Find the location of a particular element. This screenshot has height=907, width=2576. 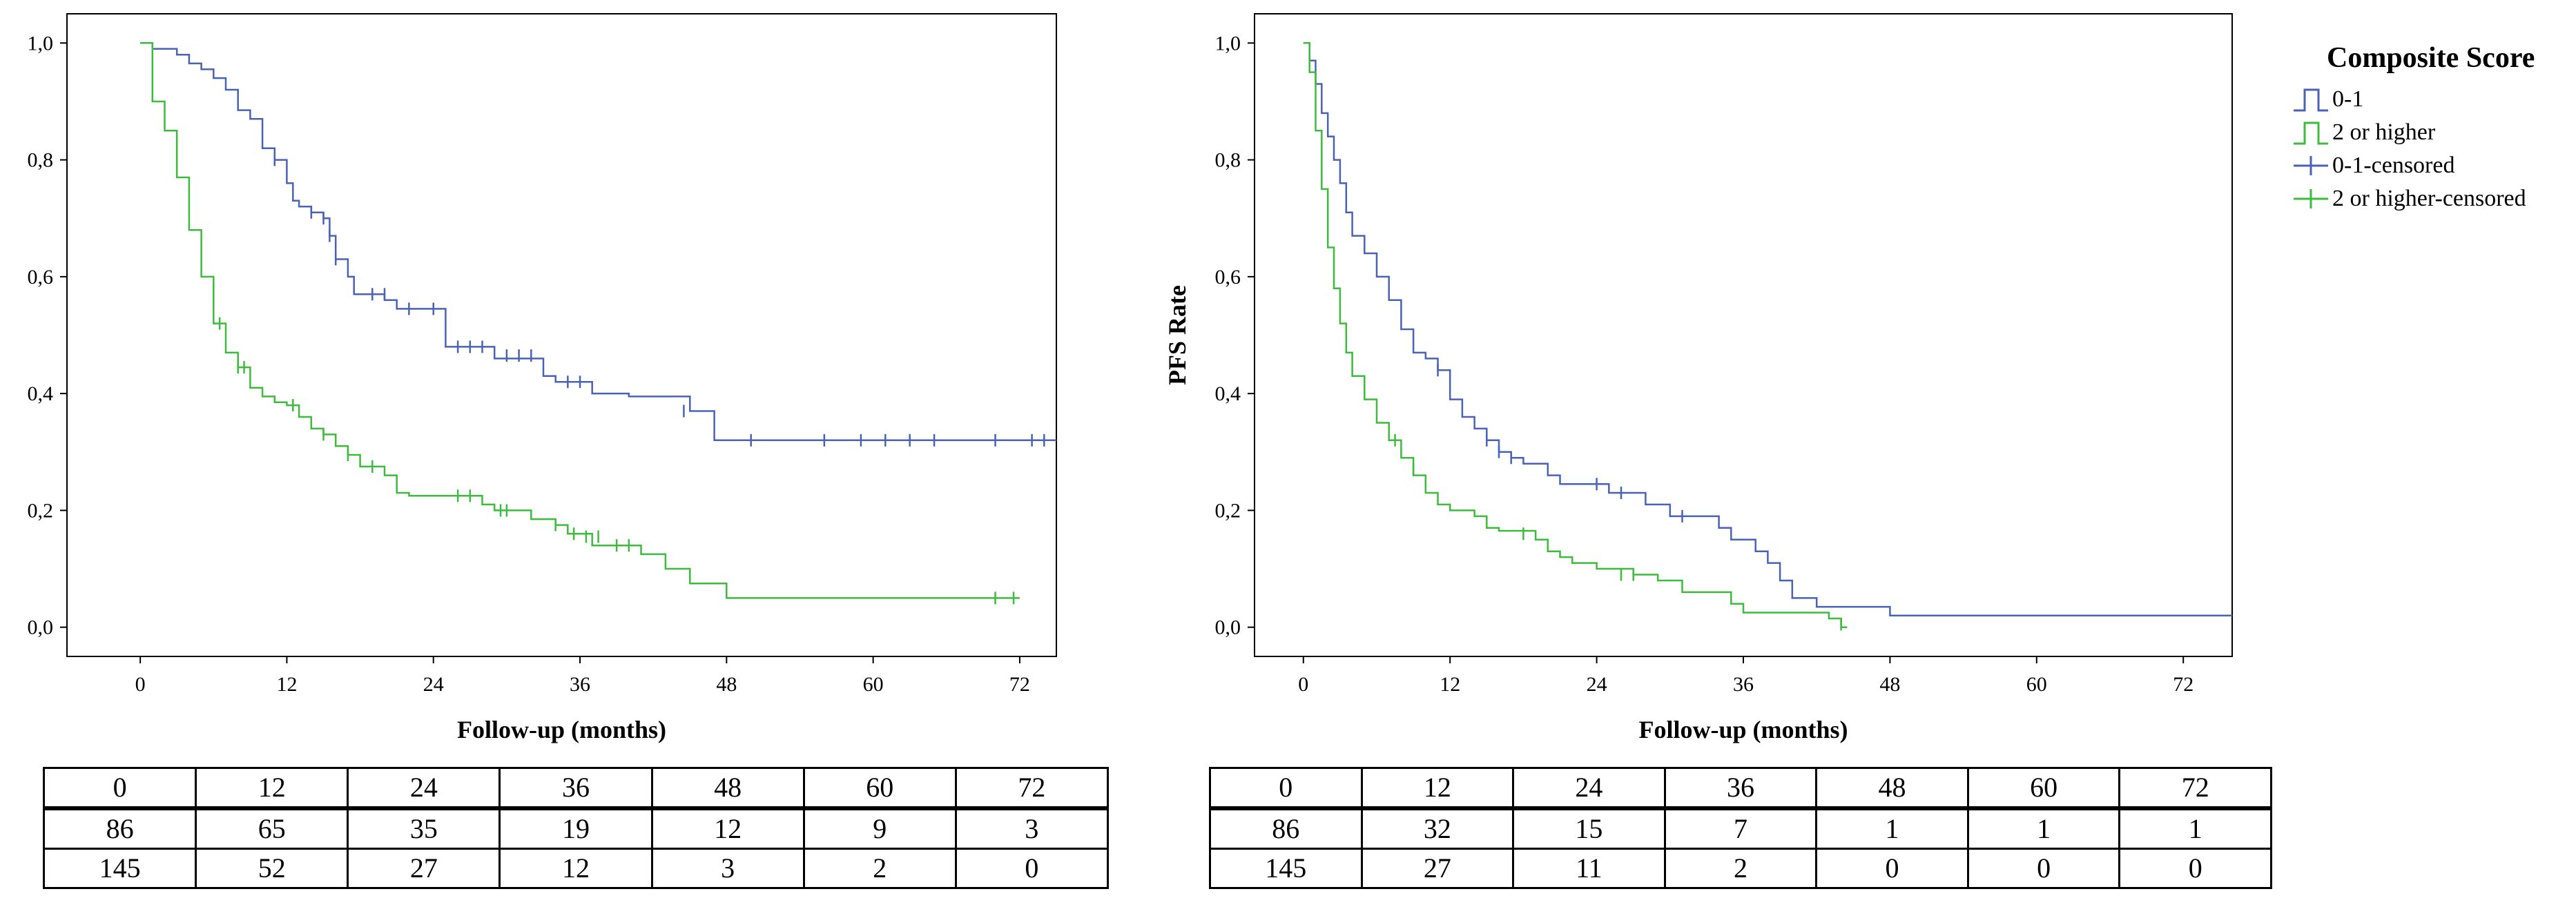

risk-table-cell: 19 is located at coordinates (576, 829).